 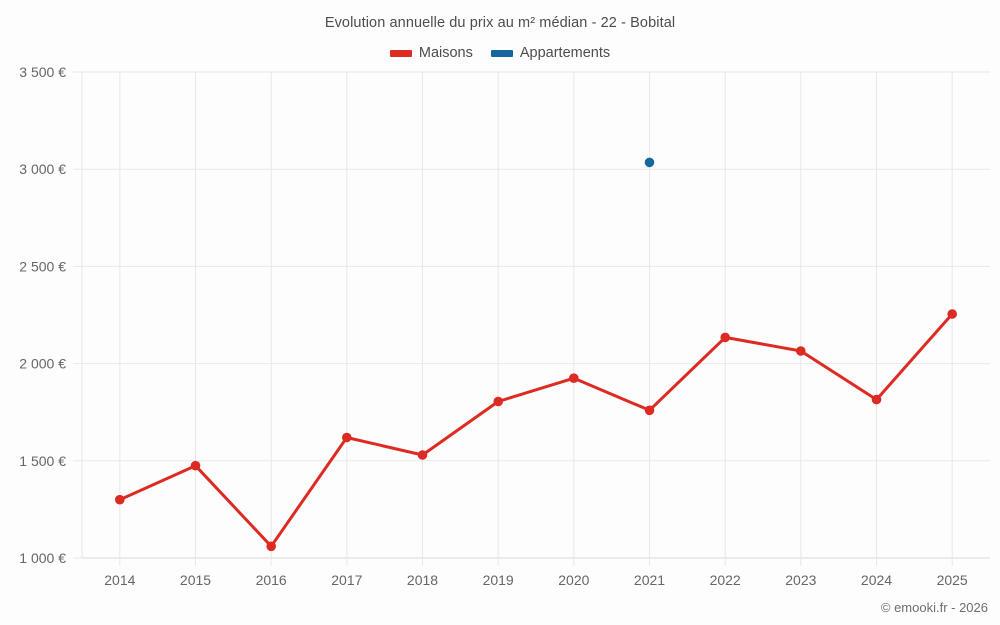 What do you see at coordinates (876, 580) in the screenshot?
I see `x-tick-label: 2024` at bounding box center [876, 580].